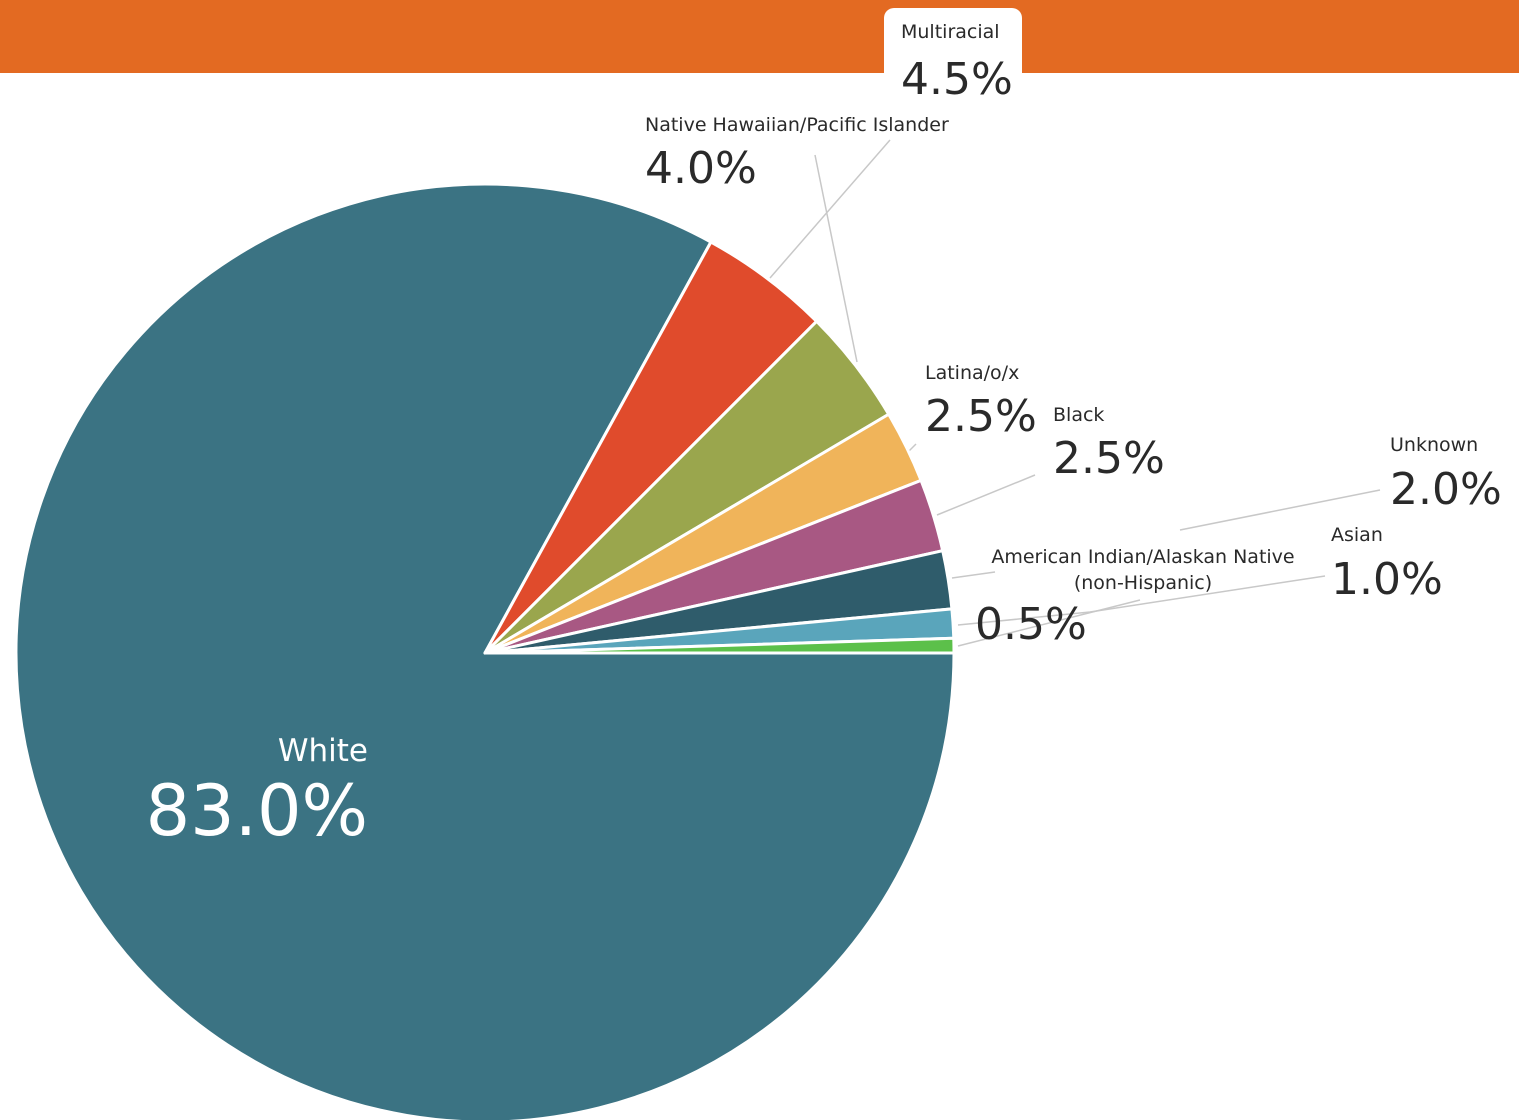  Describe the element at coordinates (322, 751) in the screenshot. I see `category-label: White` at that location.